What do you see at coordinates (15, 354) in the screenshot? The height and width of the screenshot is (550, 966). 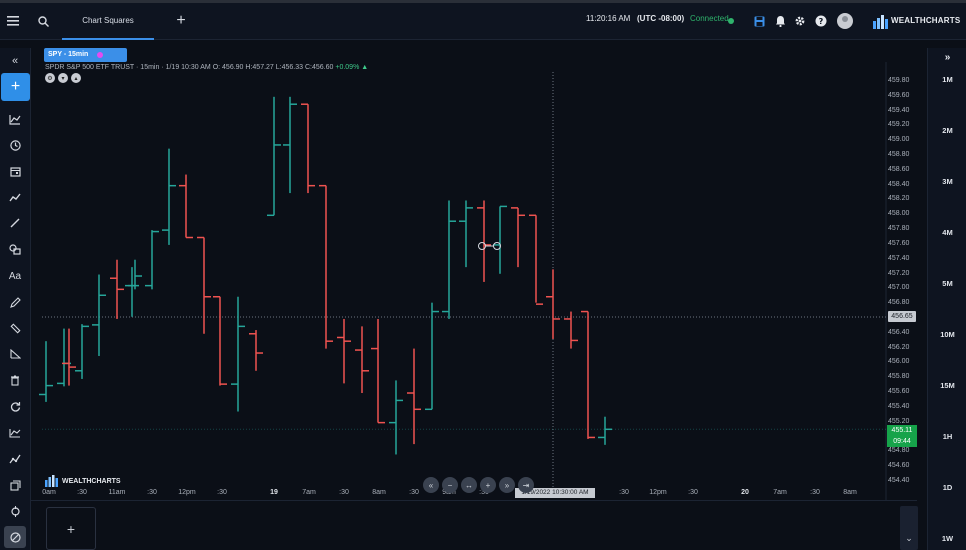 I see `measure-icon` at bounding box center [15, 354].